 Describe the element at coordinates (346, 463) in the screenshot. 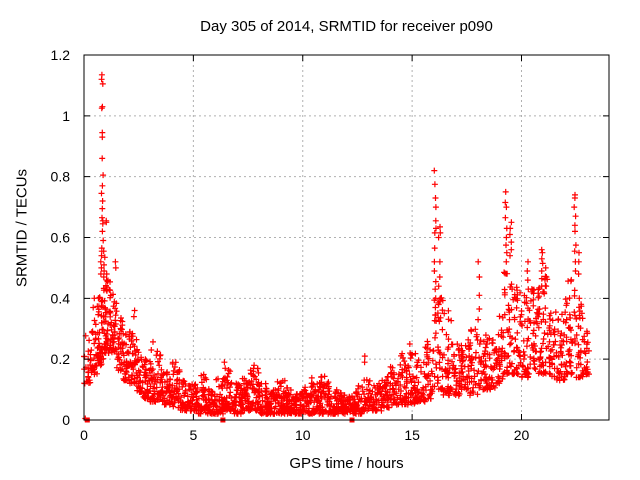

I see `x-axis-label: GPS time / hours` at that location.